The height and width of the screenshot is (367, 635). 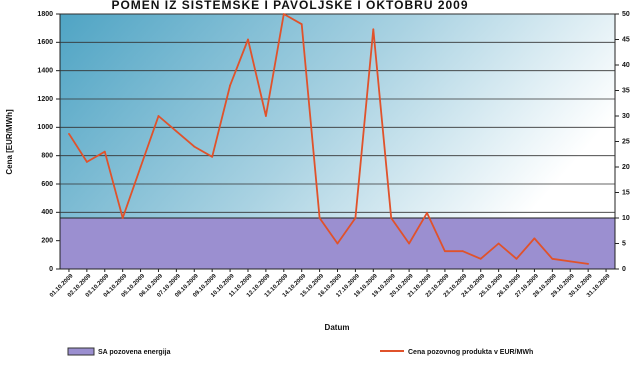 What do you see at coordinates (626, 65) in the screenshot?
I see `y-right-tick-label: 40` at bounding box center [626, 65].